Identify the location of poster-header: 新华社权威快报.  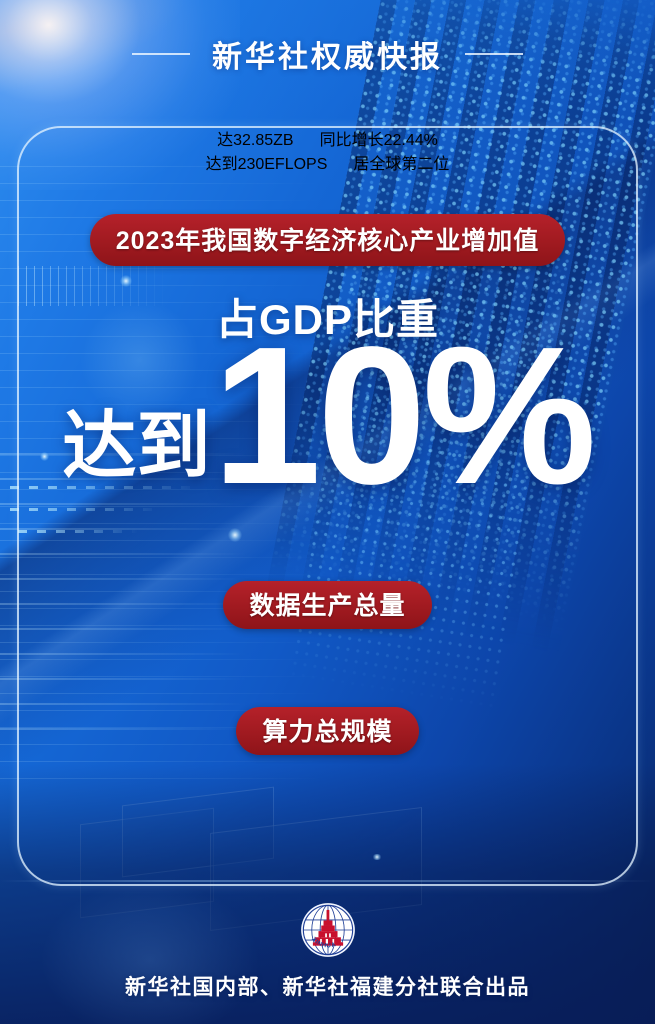
(327, 54).